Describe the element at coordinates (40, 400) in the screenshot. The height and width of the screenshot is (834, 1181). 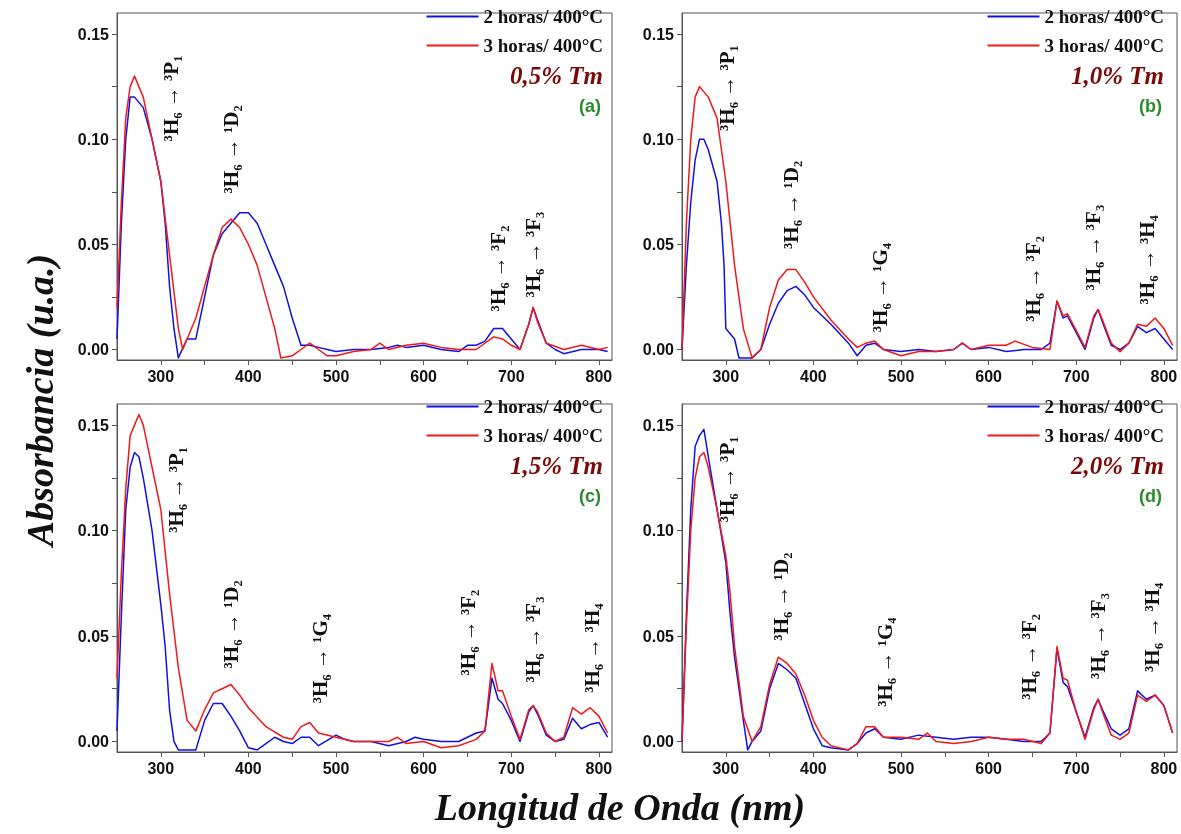
I see `y-axis-title: Absorbancia (u.a.)` at that location.